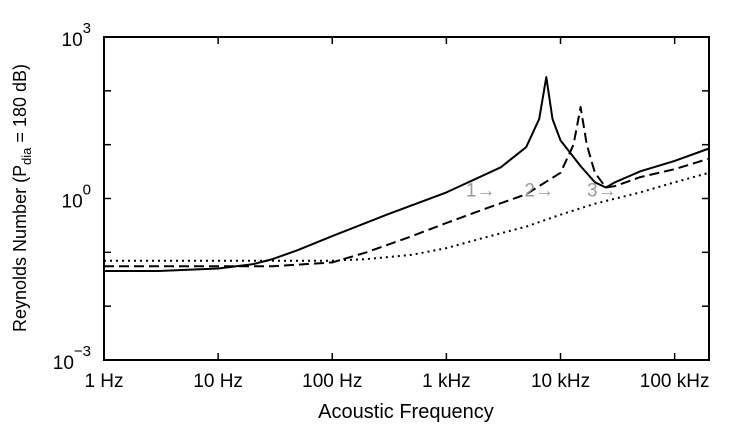 The image size is (735, 429). I want to click on x-tick-label: 1 kHz, so click(446, 381).